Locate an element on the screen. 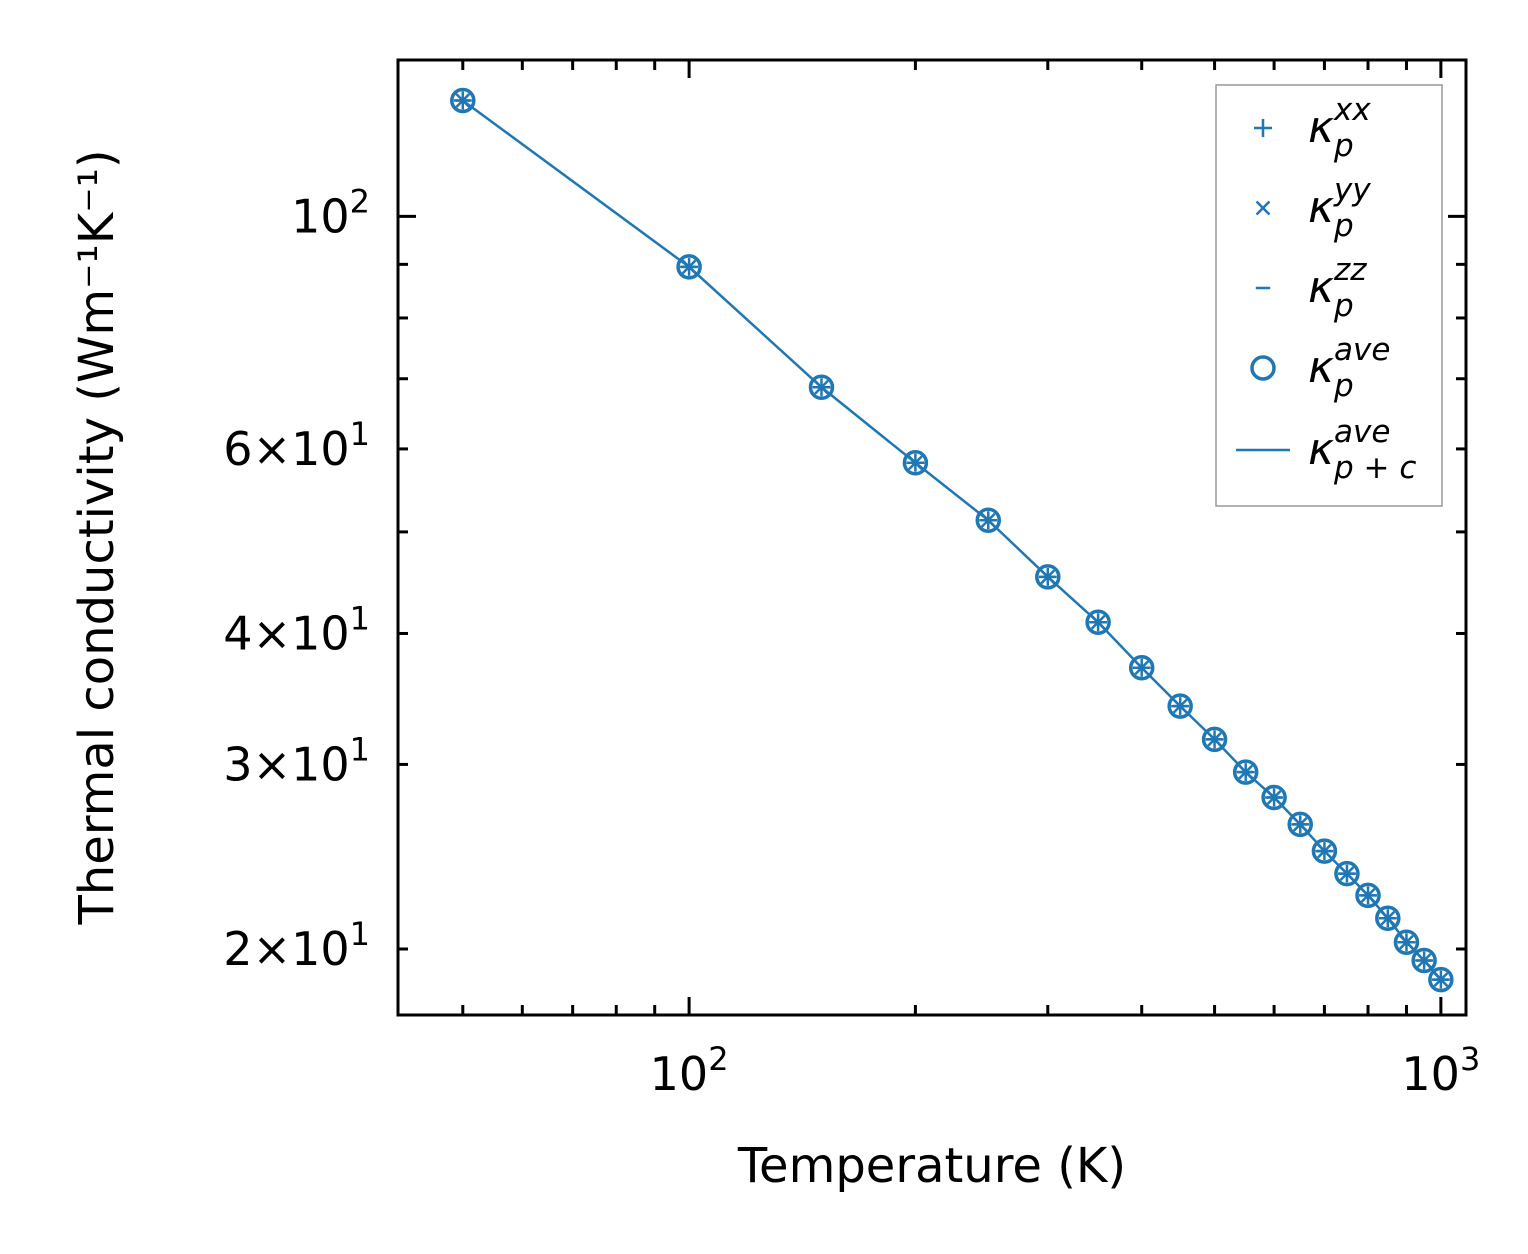 The height and width of the screenshot is (1254, 1528). legend-swatch-xx is located at coordinates (1263, 128).